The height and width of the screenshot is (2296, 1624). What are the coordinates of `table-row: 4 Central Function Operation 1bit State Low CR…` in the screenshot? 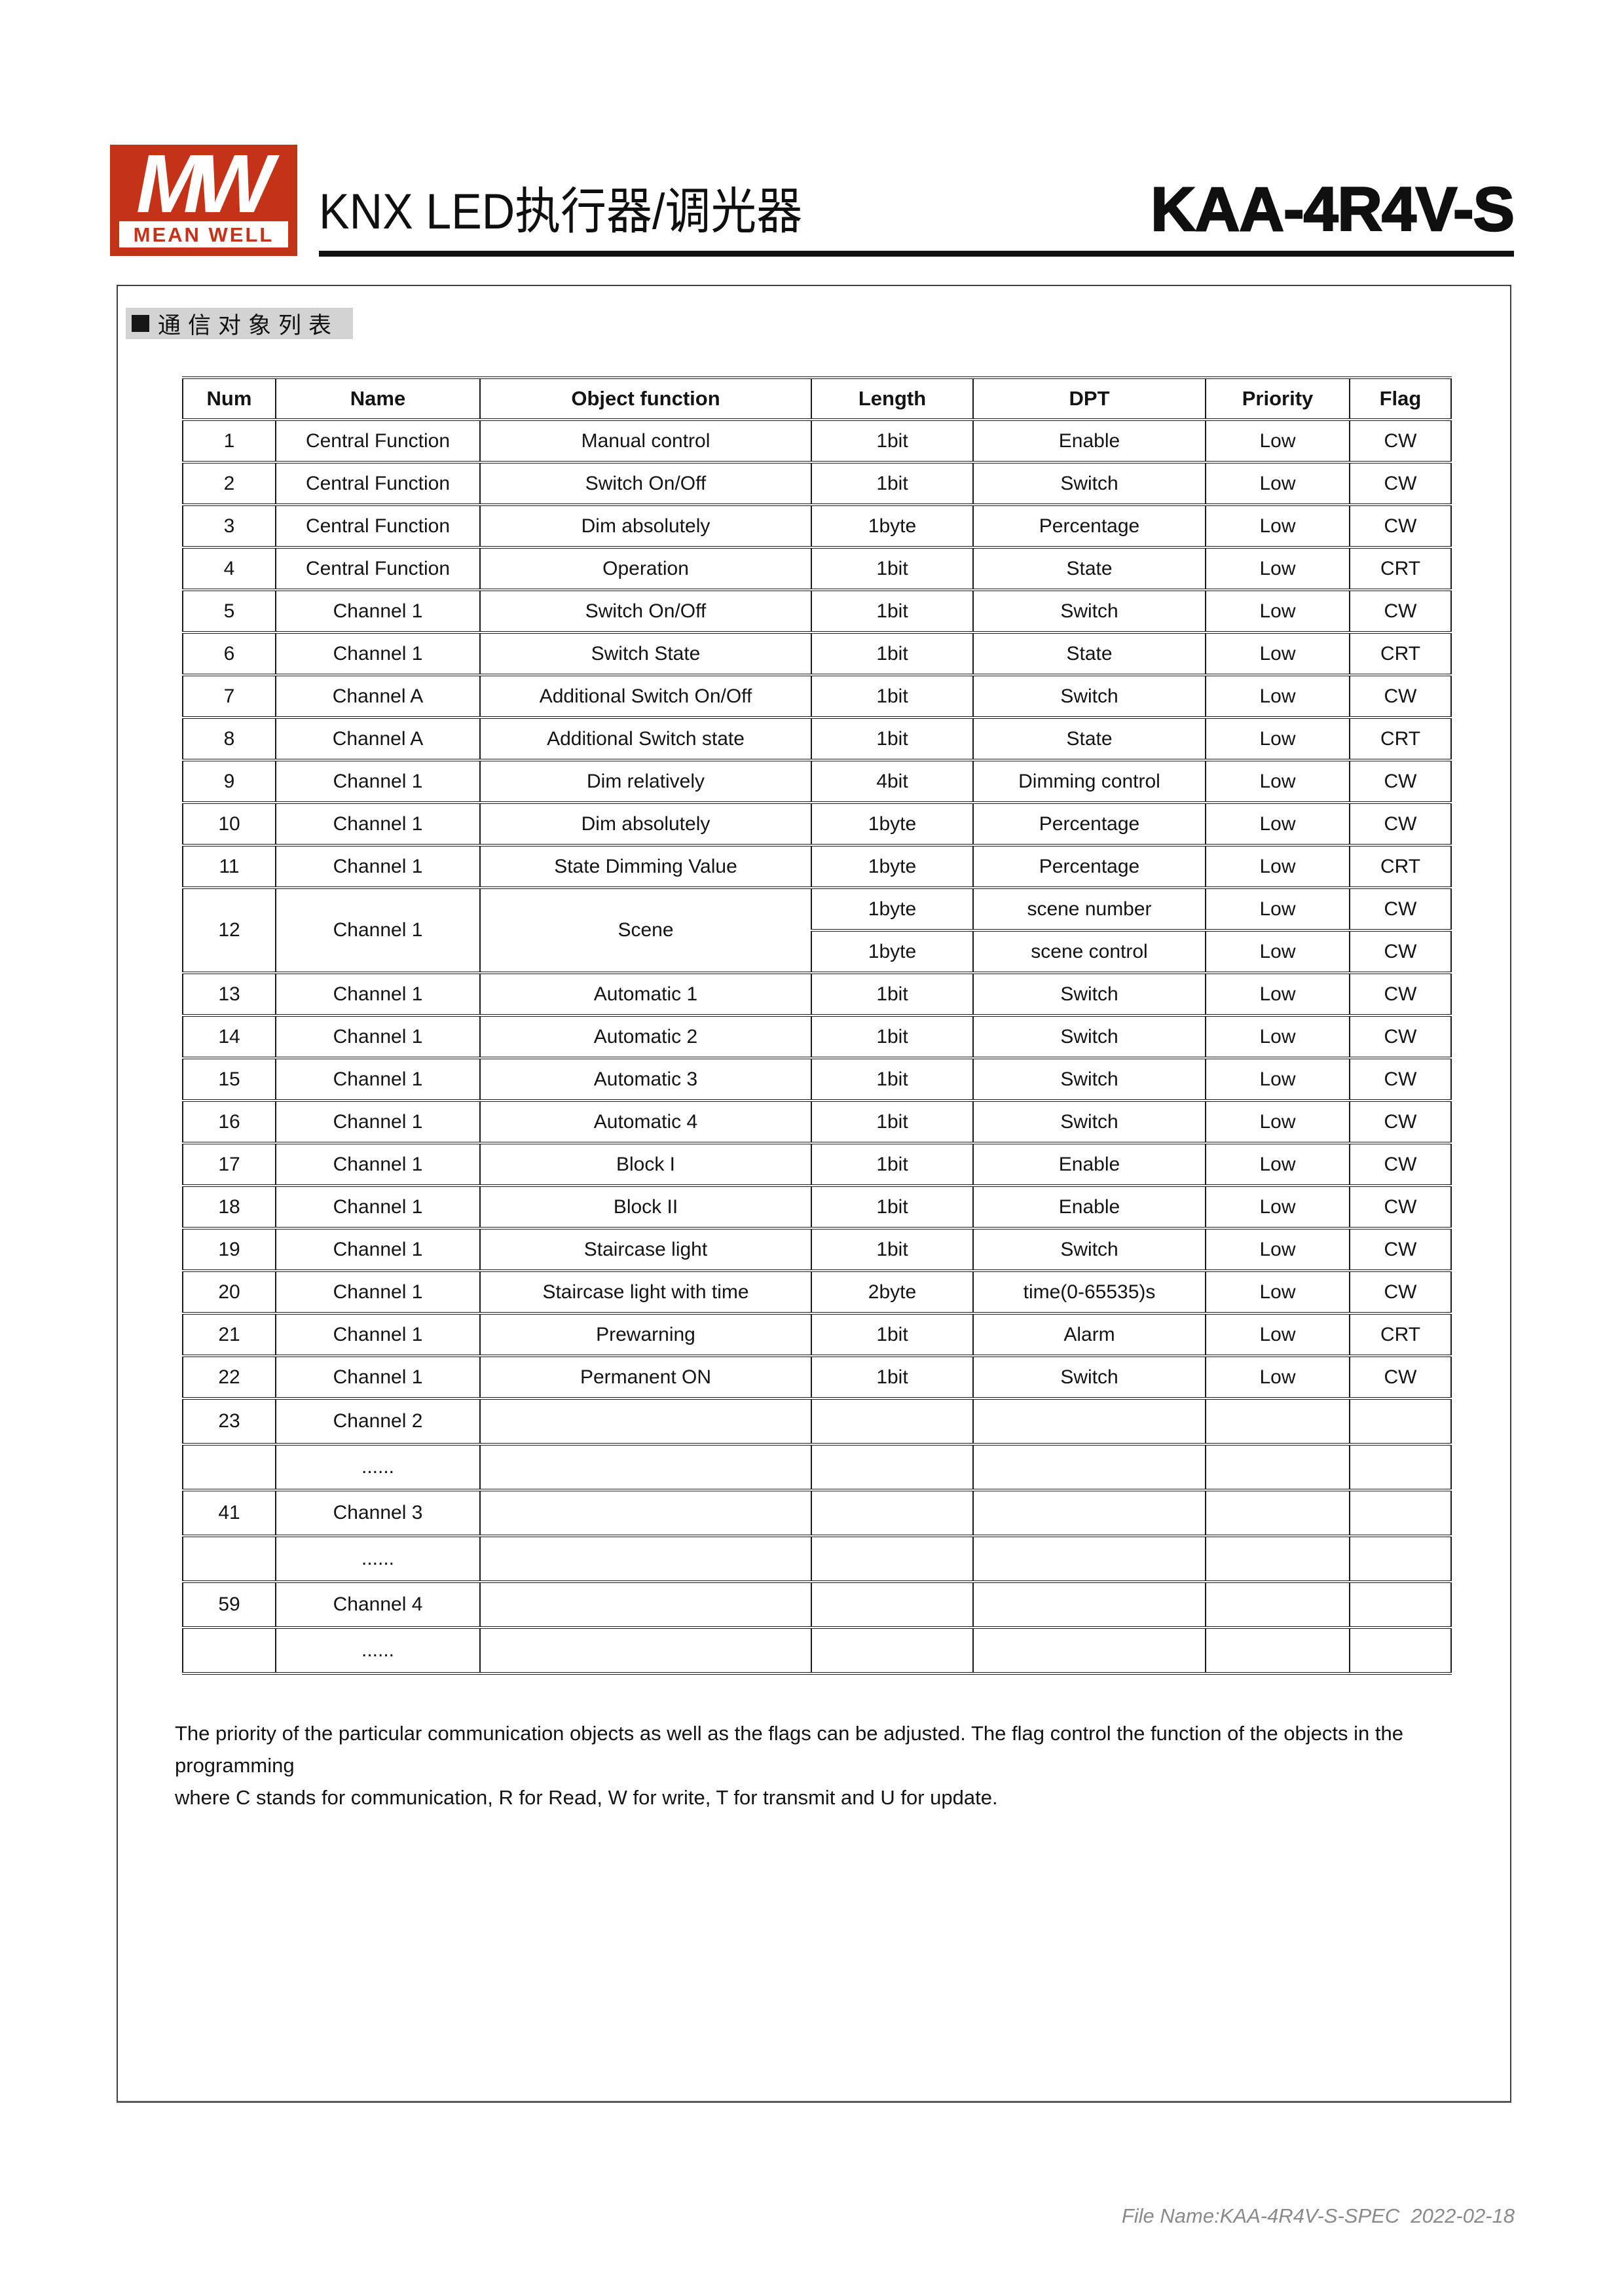 It's located at (817, 568).